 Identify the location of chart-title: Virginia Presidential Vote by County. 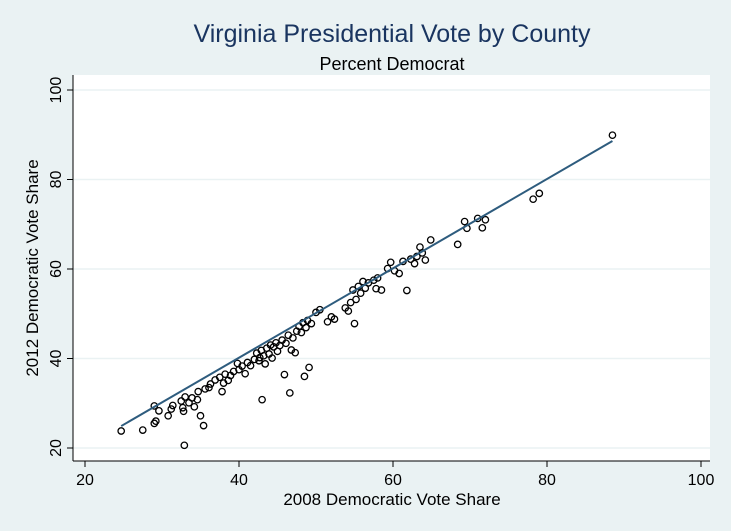
(392, 34).